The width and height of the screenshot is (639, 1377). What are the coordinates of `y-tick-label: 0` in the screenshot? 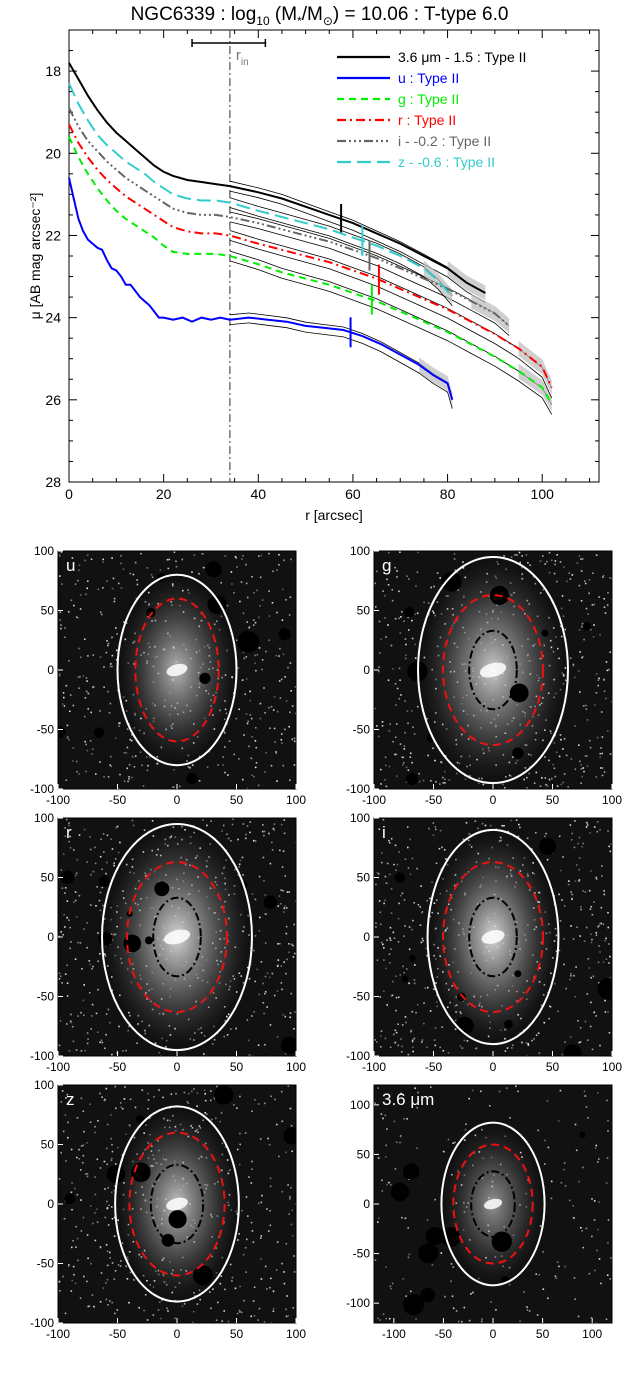 It's located at (366, 937).